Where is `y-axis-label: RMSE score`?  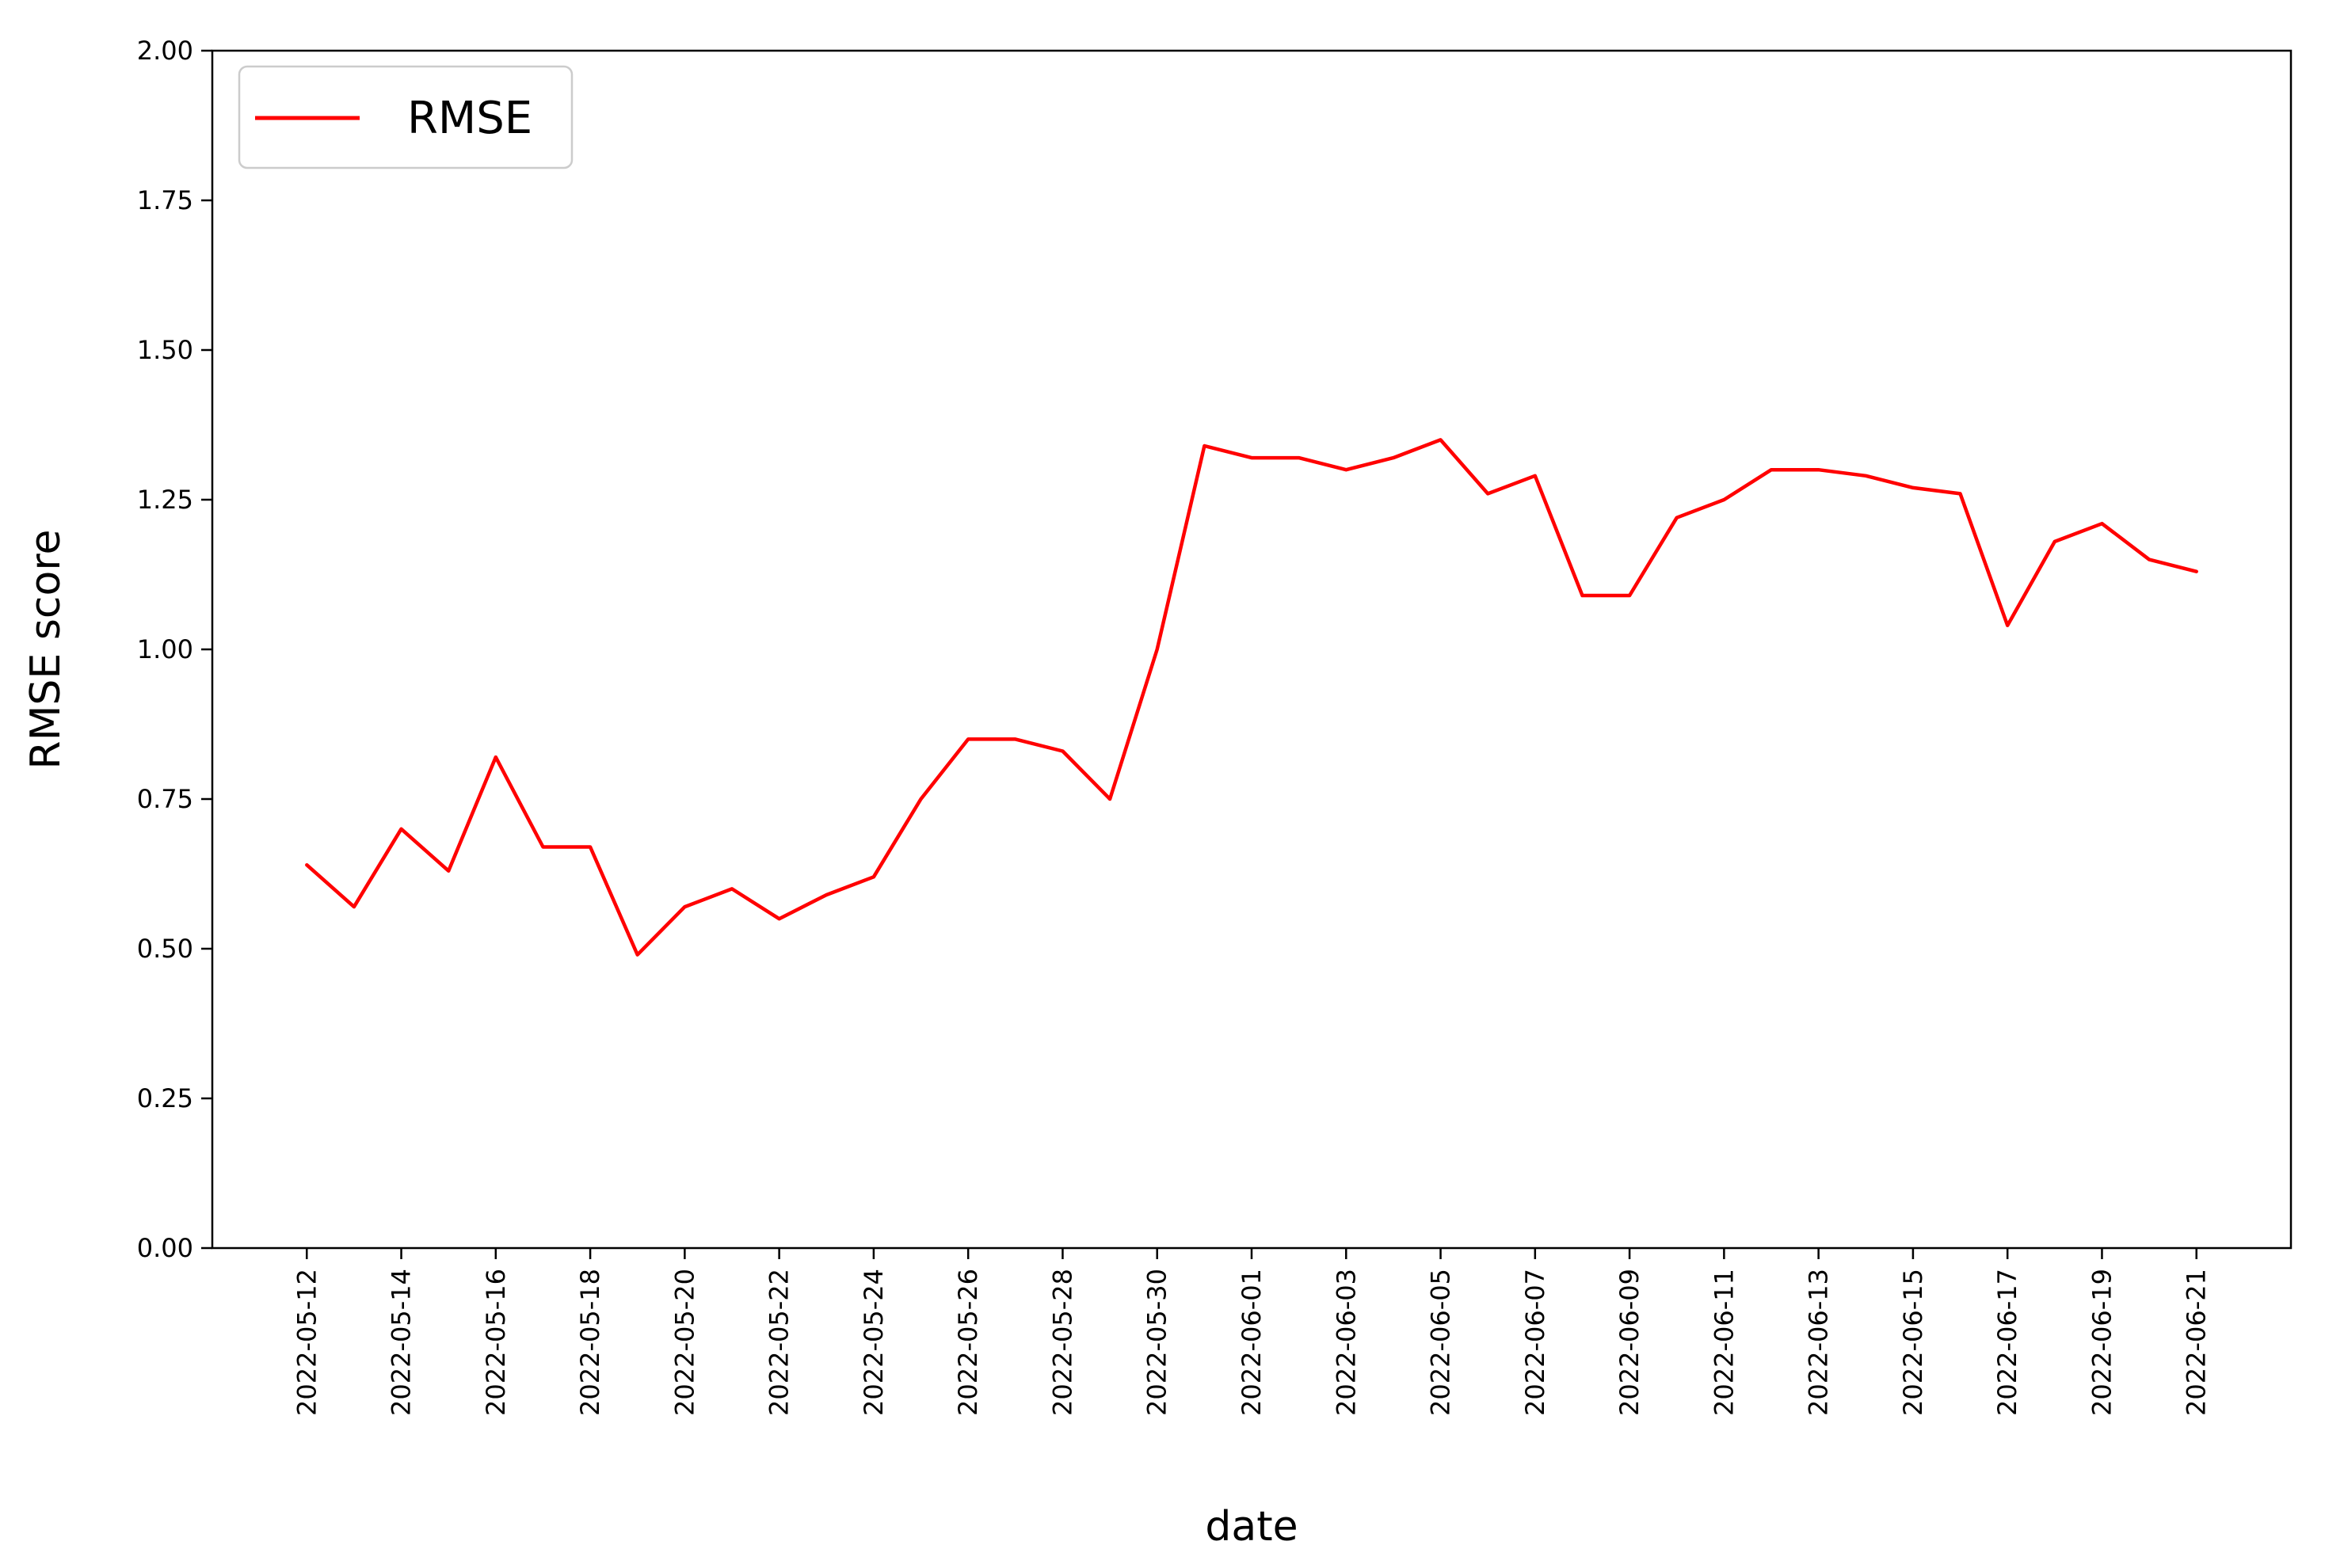
y-axis-label: RMSE score is located at coordinates (46, 649).